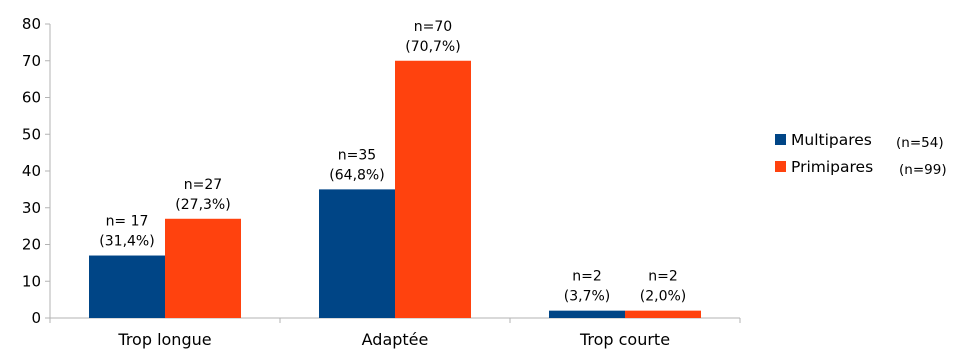  I want to click on y-tick-label: 70, so click(31, 61).